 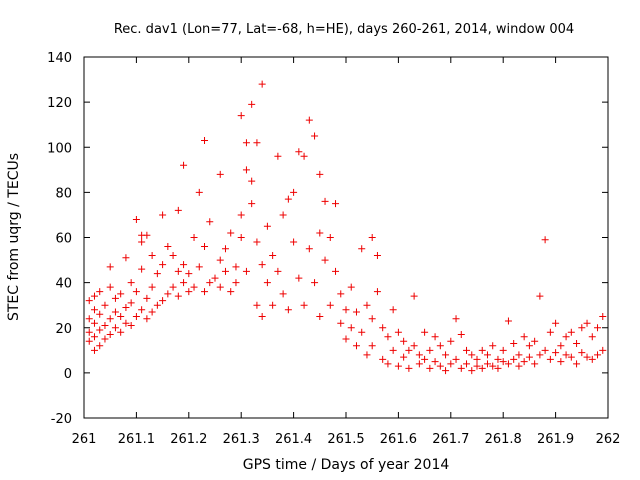 What do you see at coordinates (63, 329) in the screenshot?
I see `y-tick-label: 20` at bounding box center [63, 329].